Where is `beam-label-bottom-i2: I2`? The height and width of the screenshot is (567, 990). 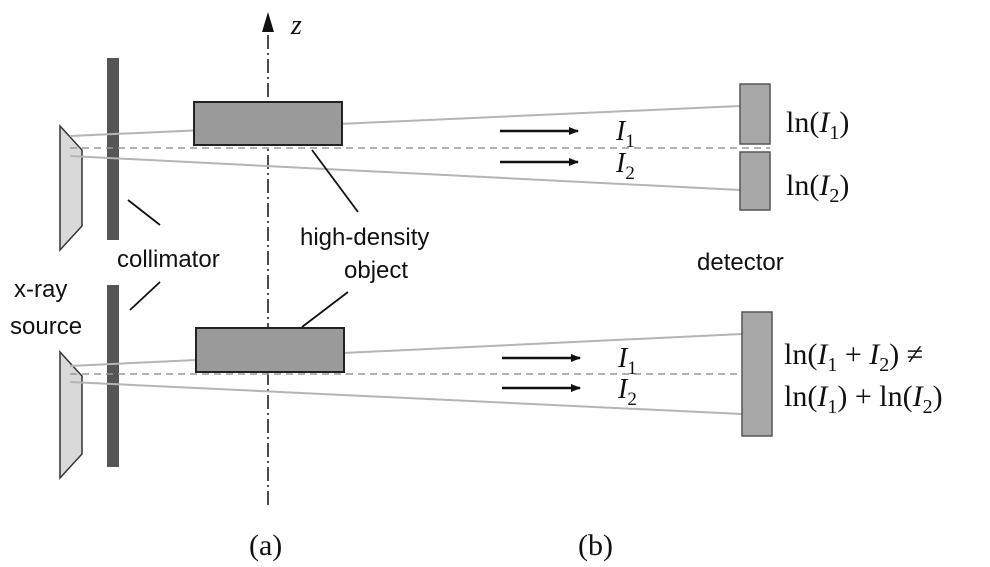 beam-label-bottom-i2: I2 is located at coordinates (627, 392).